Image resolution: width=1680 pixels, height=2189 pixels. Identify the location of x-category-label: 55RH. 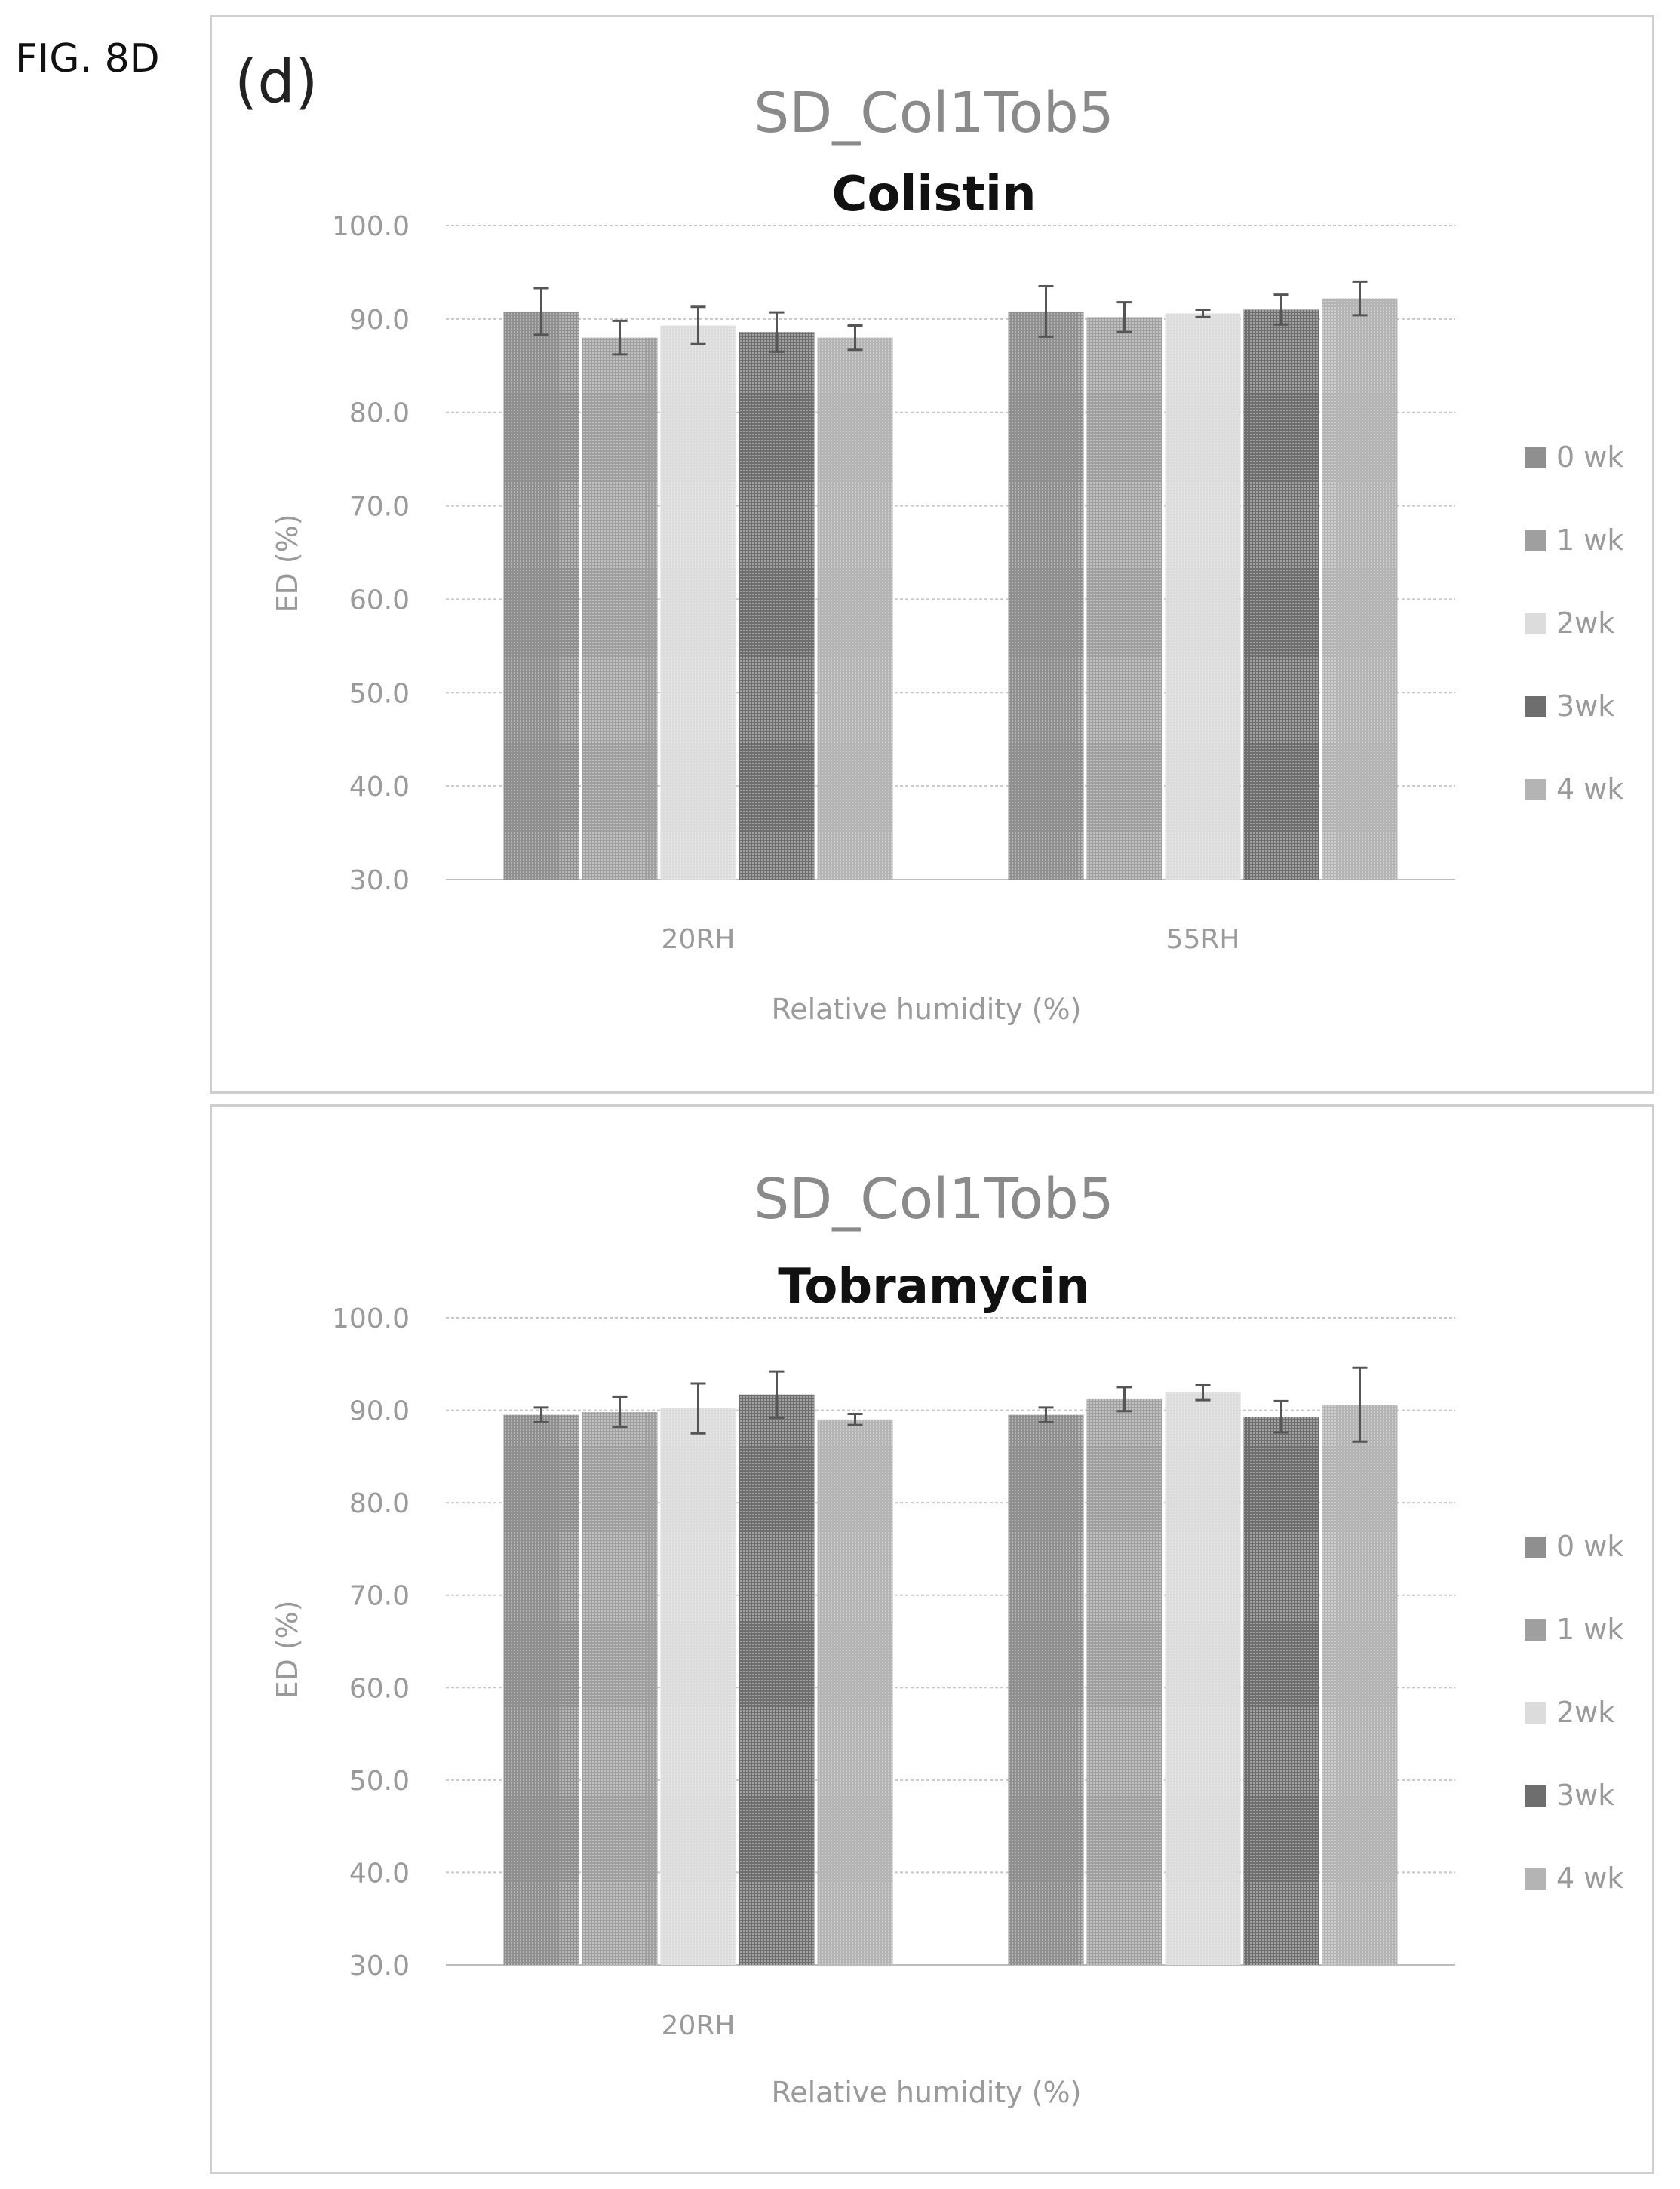
(1203, 939).